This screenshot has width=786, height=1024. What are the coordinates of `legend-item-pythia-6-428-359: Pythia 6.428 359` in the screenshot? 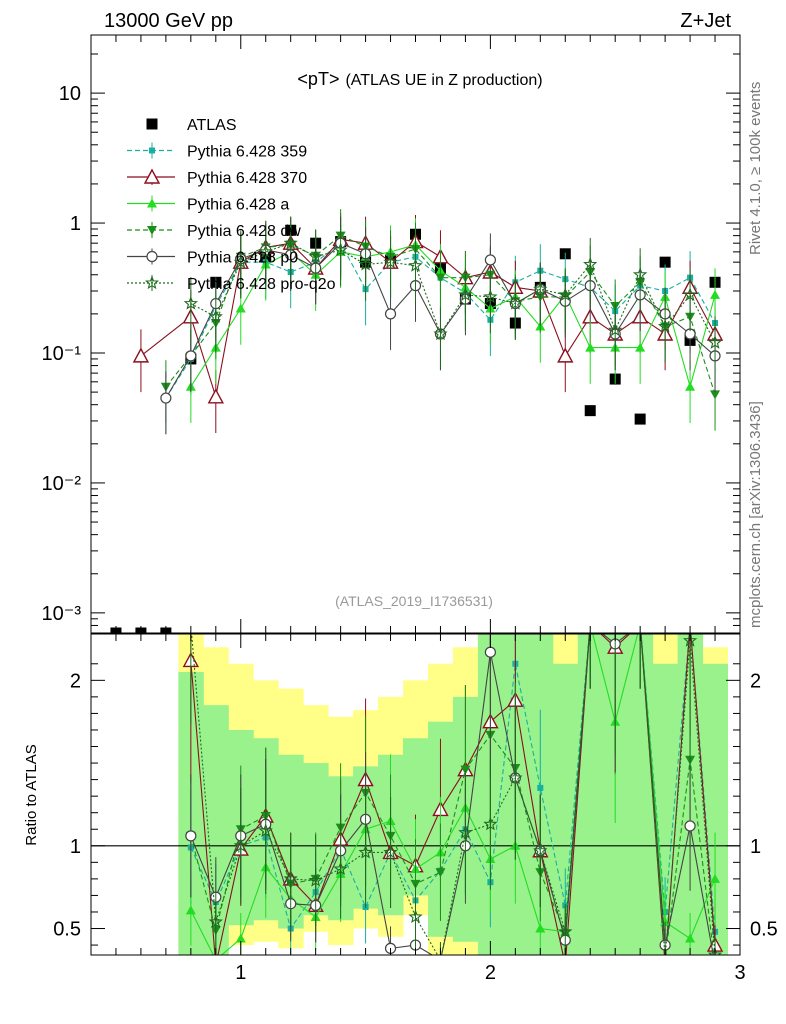 It's located at (217, 151).